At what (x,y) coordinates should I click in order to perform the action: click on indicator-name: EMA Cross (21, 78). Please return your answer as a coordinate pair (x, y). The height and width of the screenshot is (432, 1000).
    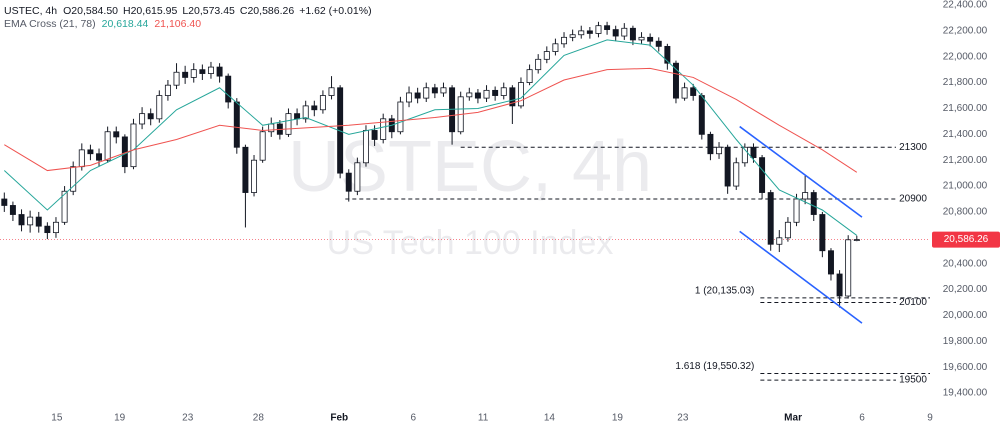
    Looking at the image, I should click on (50, 24).